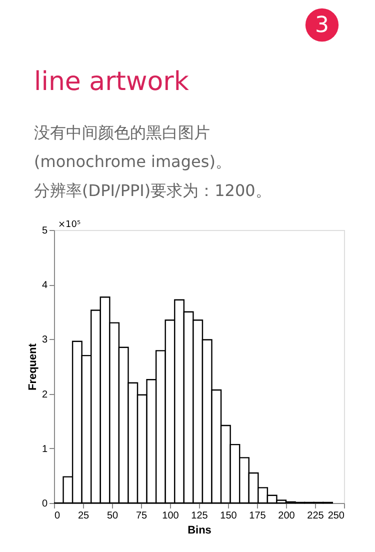 This screenshot has width=375, height=552. Describe the element at coordinates (171, 516) in the screenshot. I see `x-tick-label: 100` at that location.